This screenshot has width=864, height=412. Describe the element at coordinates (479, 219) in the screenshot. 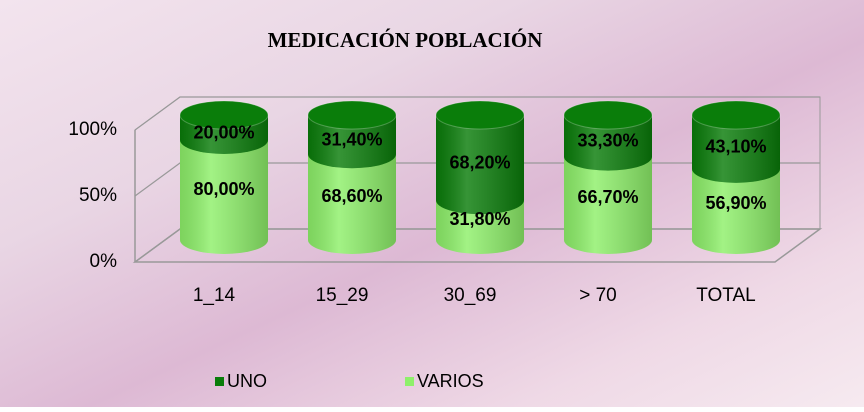

I see `data-label: 31,80%` at that location.